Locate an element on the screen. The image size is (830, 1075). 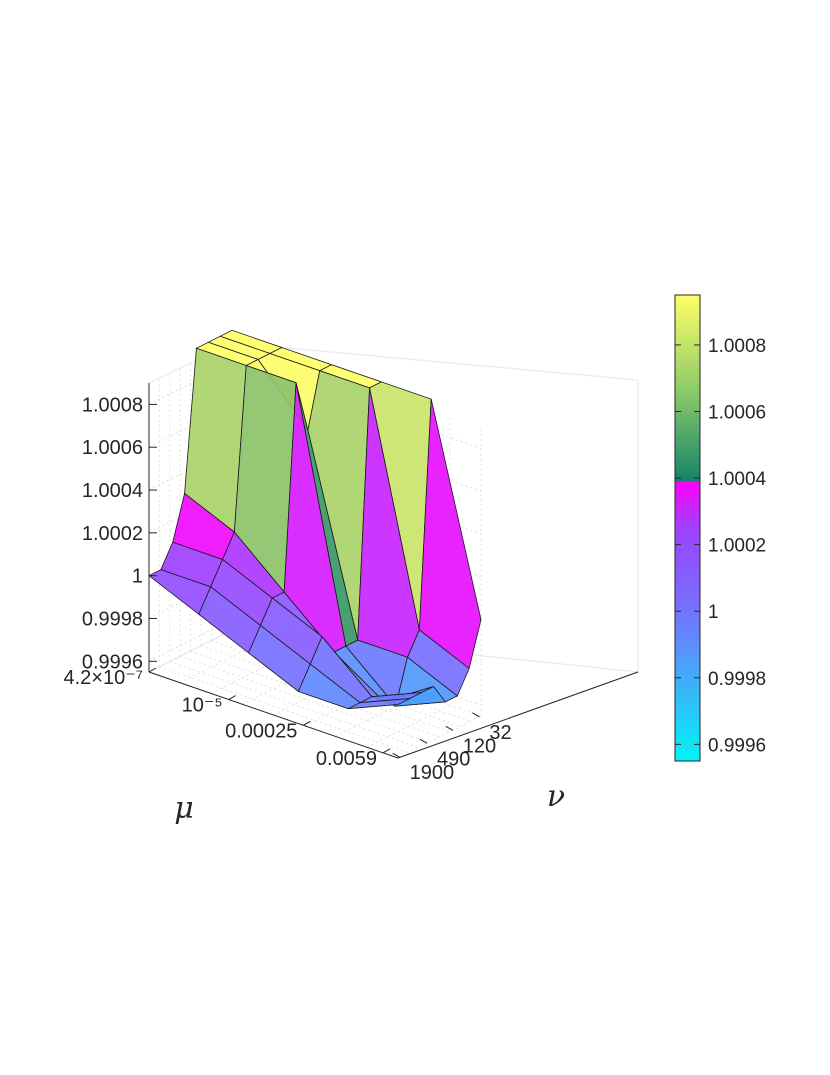
colorbar: 1.0008 1.0006 1.0004 1.0002 1 0.9998 0.9996 is located at coordinates (720, 528).